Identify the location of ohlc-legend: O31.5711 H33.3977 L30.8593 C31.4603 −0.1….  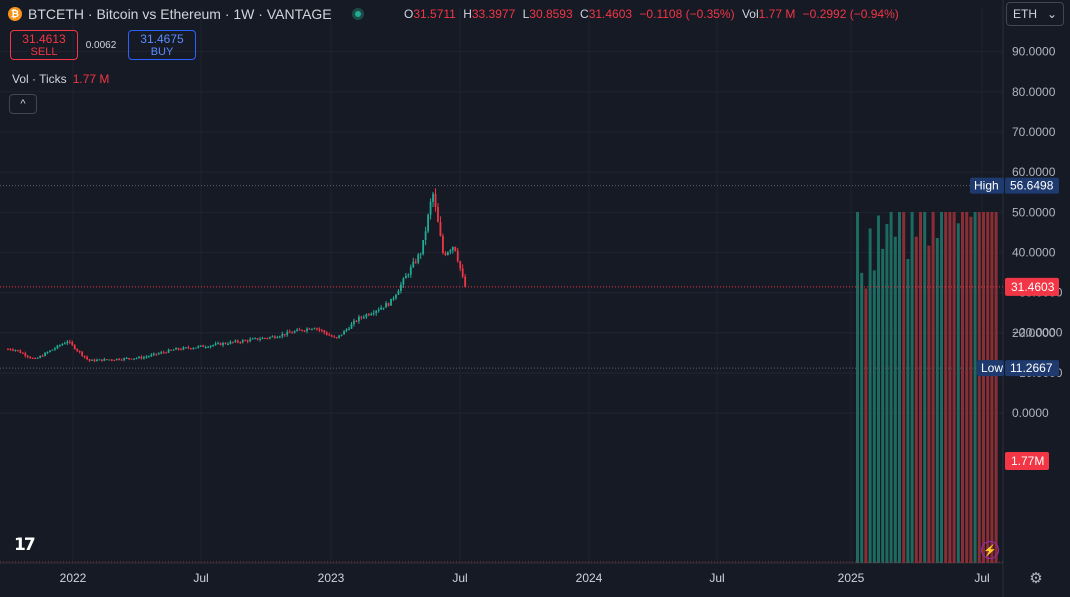
(653, 14).